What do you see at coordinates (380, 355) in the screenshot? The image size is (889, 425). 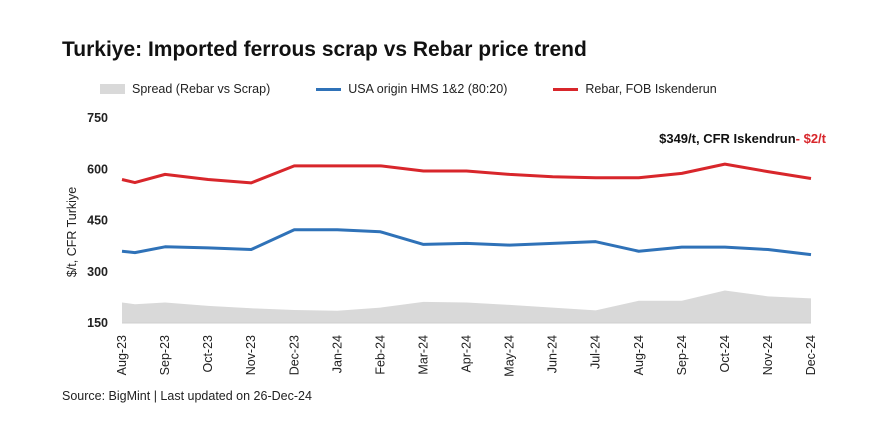 I see `x-tick-label-6: Feb-24` at bounding box center [380, 355].